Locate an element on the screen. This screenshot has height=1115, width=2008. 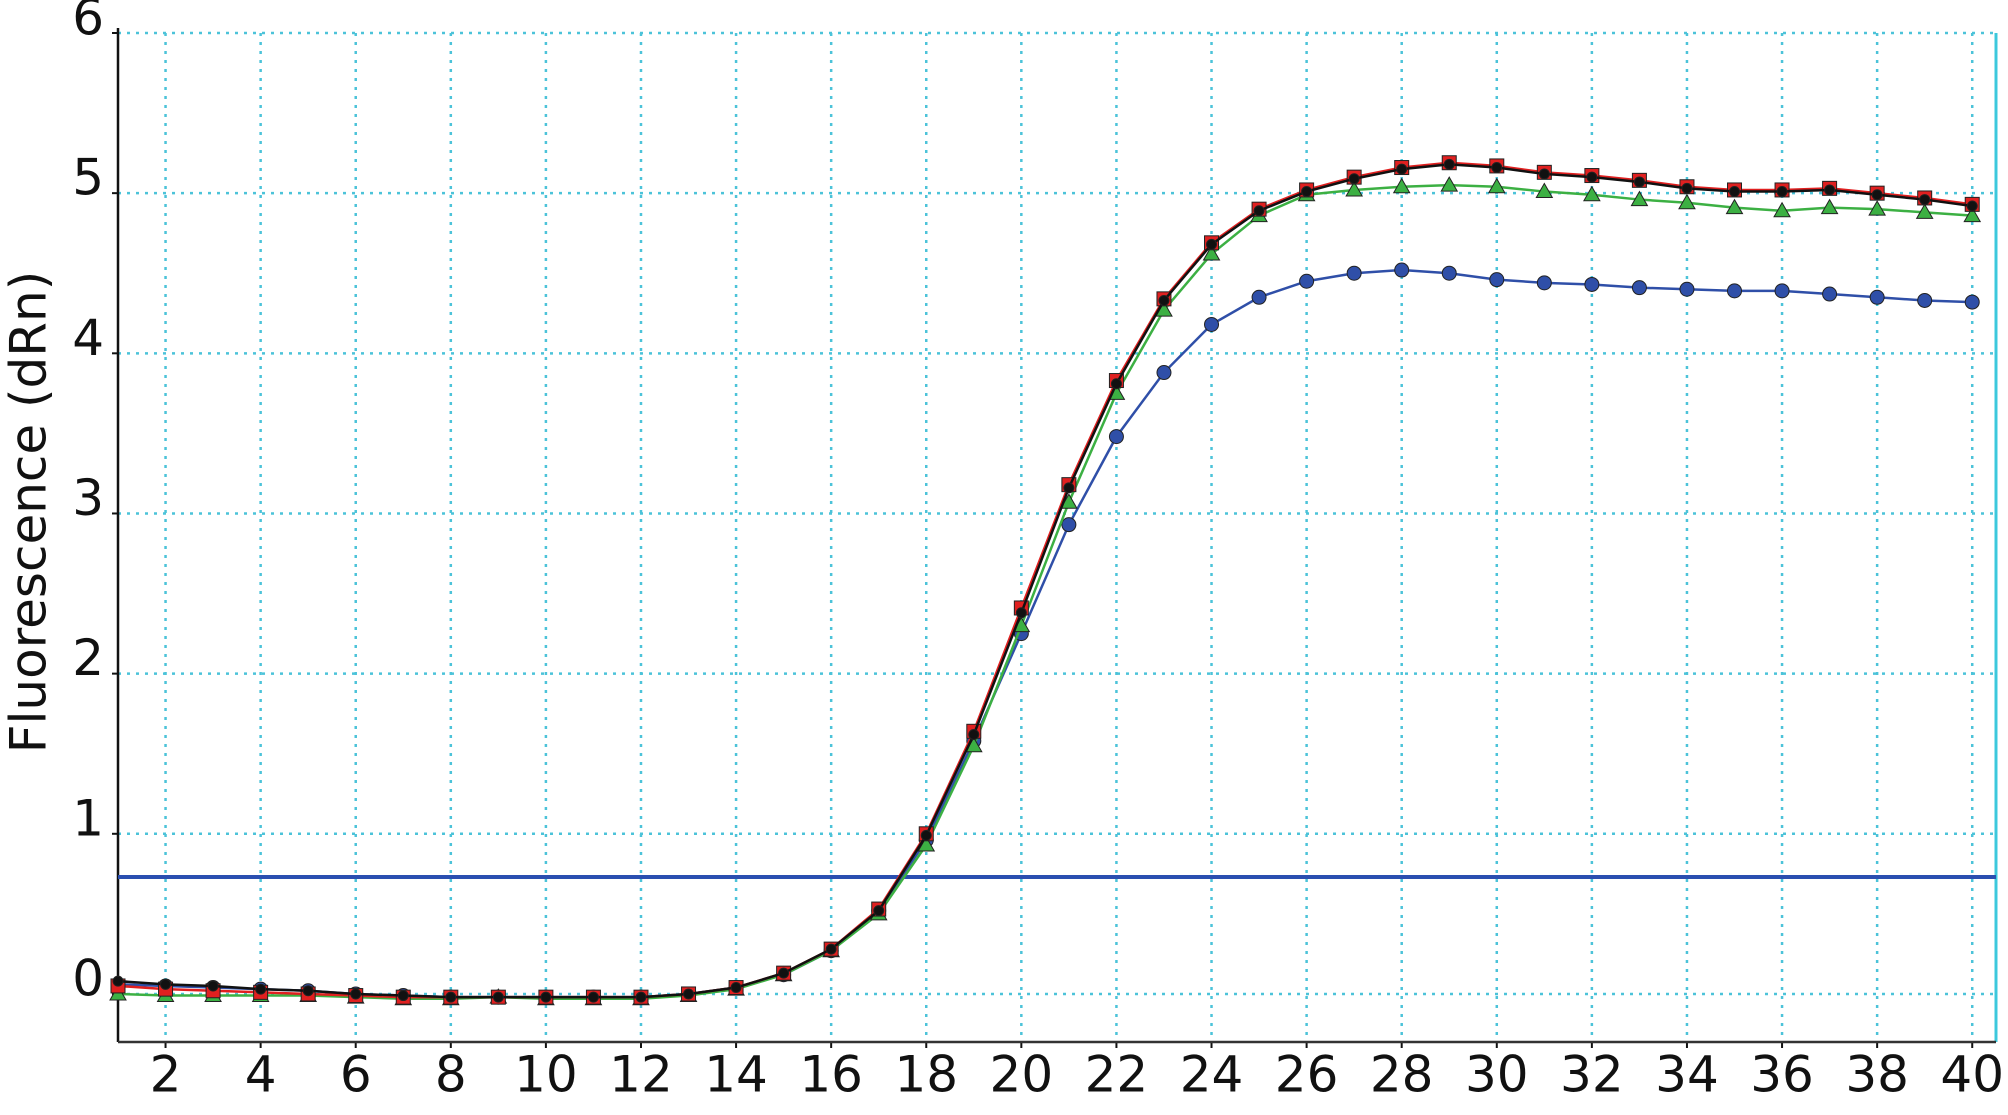
y-tick-label: 0 is located at coordinates (88, 978).